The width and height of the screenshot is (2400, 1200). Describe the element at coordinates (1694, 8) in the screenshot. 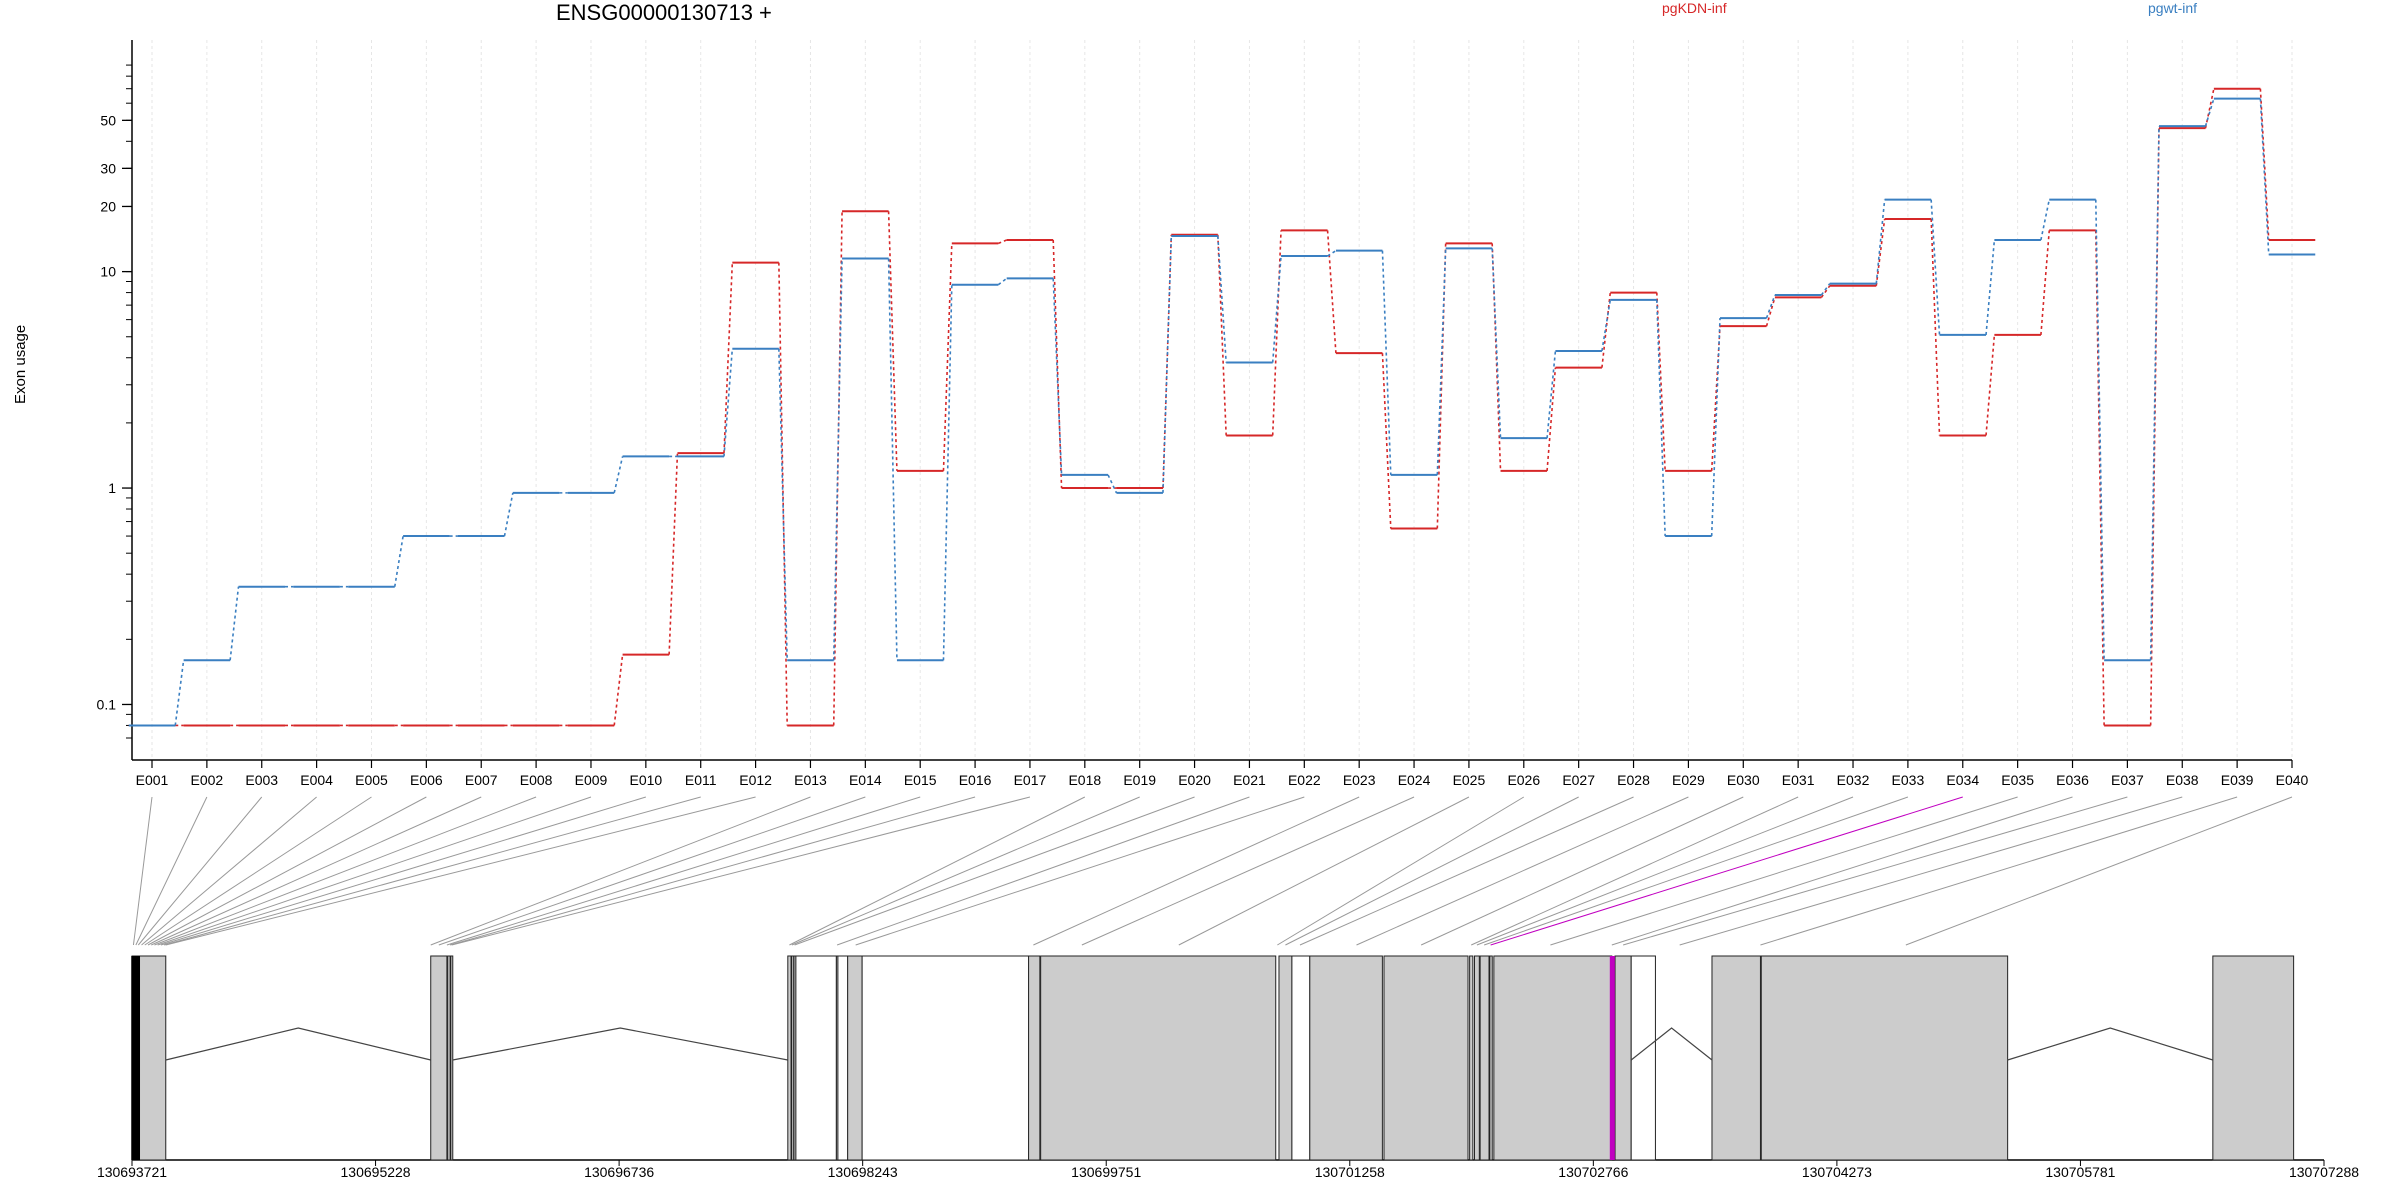

I see `legend-pgkdn-inf: pgKDN-inf` at that location.